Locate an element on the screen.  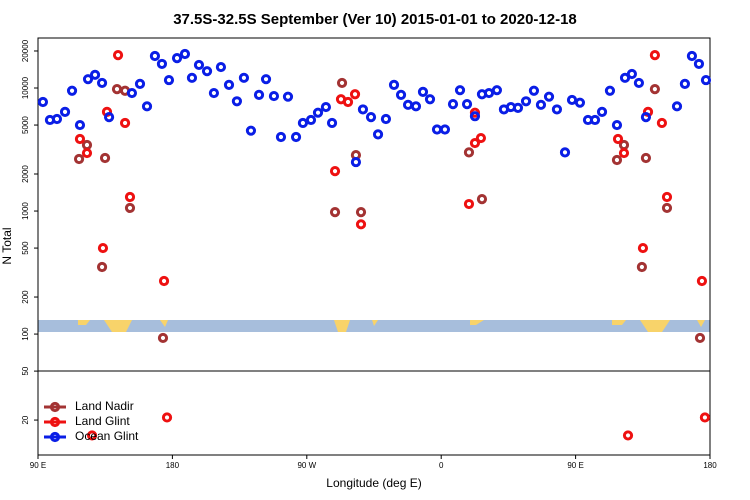
x-tick-label: 90 E is located at coordinates (575, 465).